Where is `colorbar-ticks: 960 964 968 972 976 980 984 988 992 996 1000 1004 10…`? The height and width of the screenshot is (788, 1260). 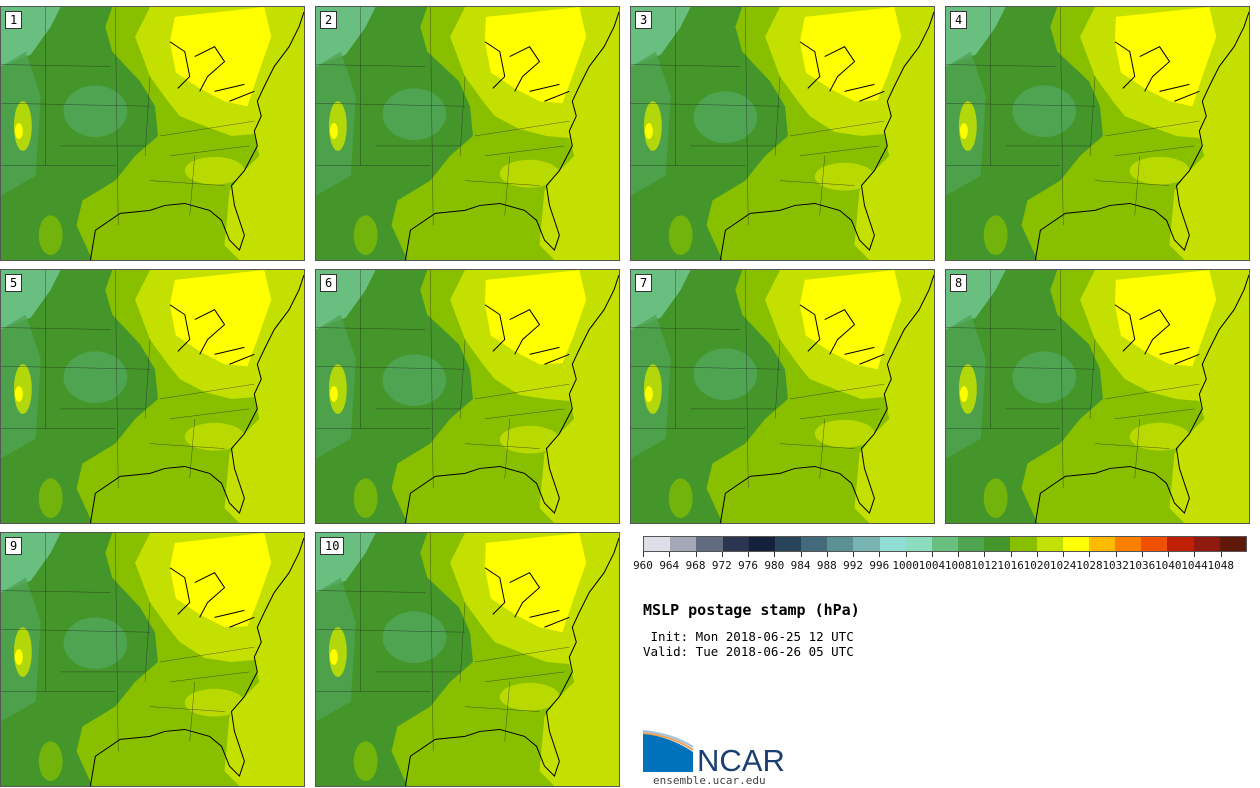
colorbar-ticks: 960 964 968 972 976 980 984 988 992 996 1000 1004 10… is located at coordinates (940, 564).